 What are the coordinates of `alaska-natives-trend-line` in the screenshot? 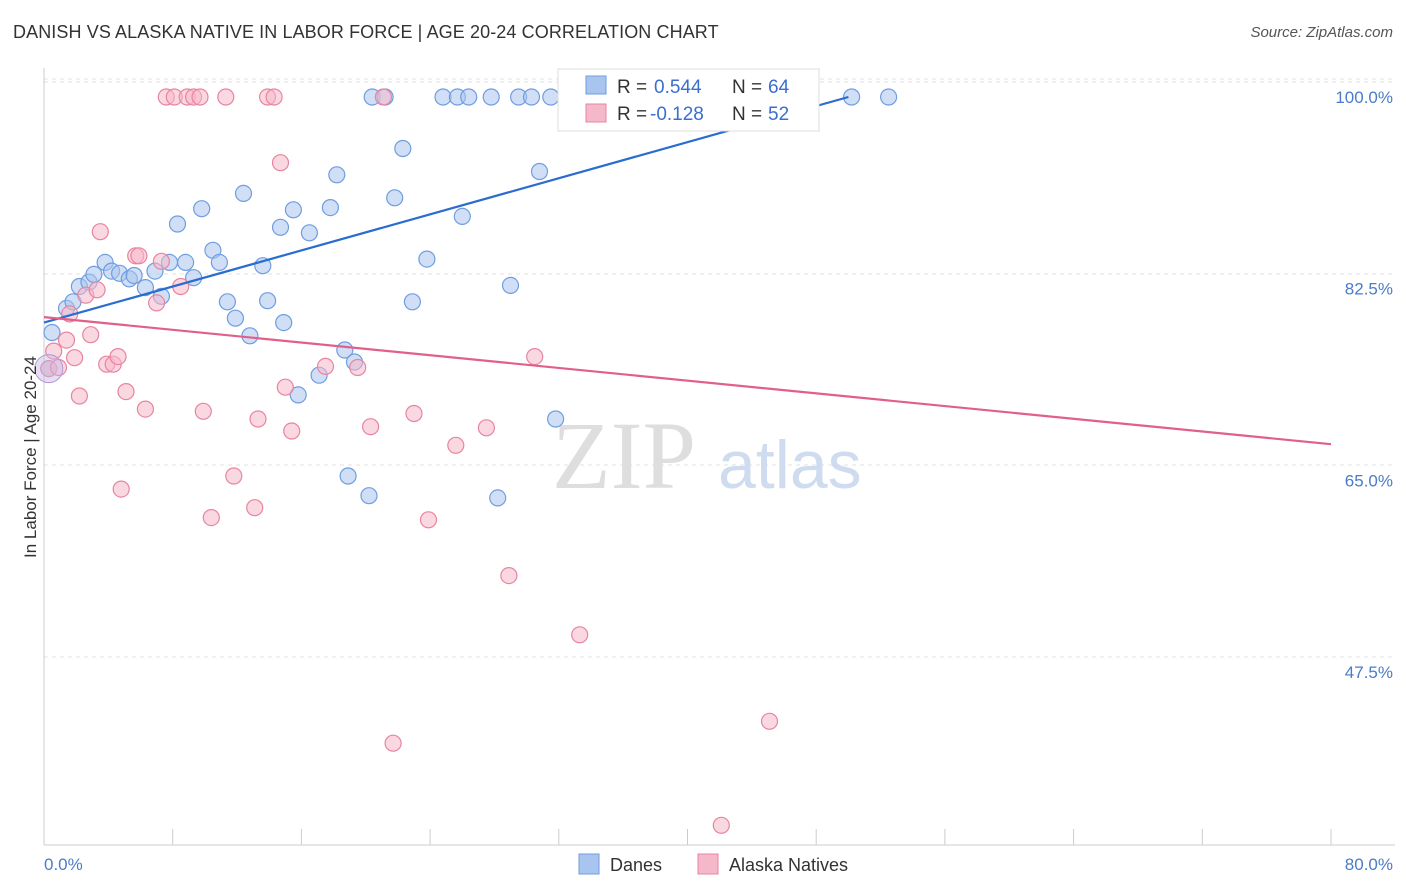 It's located at (687, 381).